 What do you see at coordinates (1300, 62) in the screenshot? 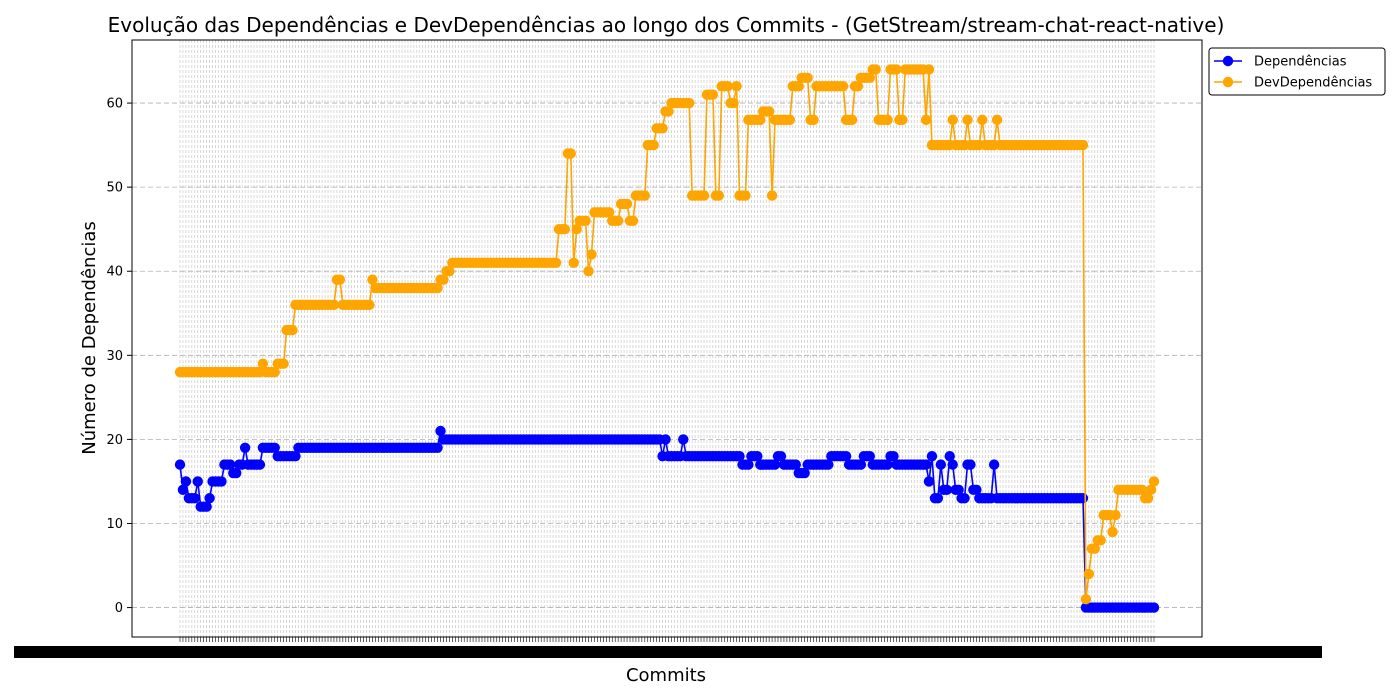
I see `legend-label: Dependências` at bounding box center [1300, 62].